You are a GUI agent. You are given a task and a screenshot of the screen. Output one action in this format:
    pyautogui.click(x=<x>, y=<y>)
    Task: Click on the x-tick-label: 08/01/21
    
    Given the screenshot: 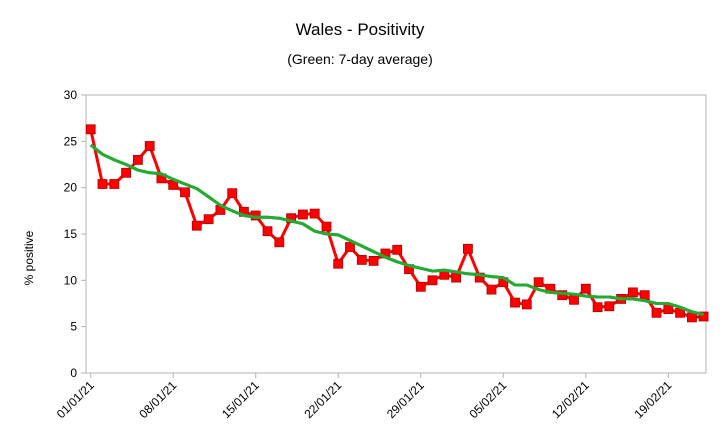 What is the action you would take?
    pyautogui.click(x=157, y=399)
    